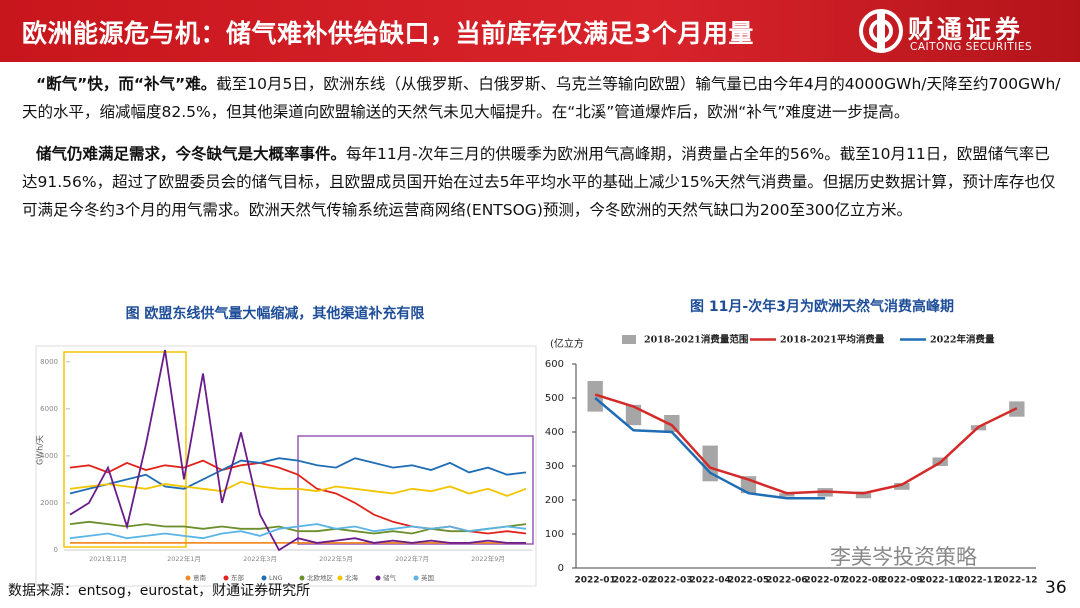 The height and width of the screenshot is (608, 1080). What do you see at coordinates (276, 578) in the screenshot?
I see `legend-label: LNG` at bounding box center [276, 578].